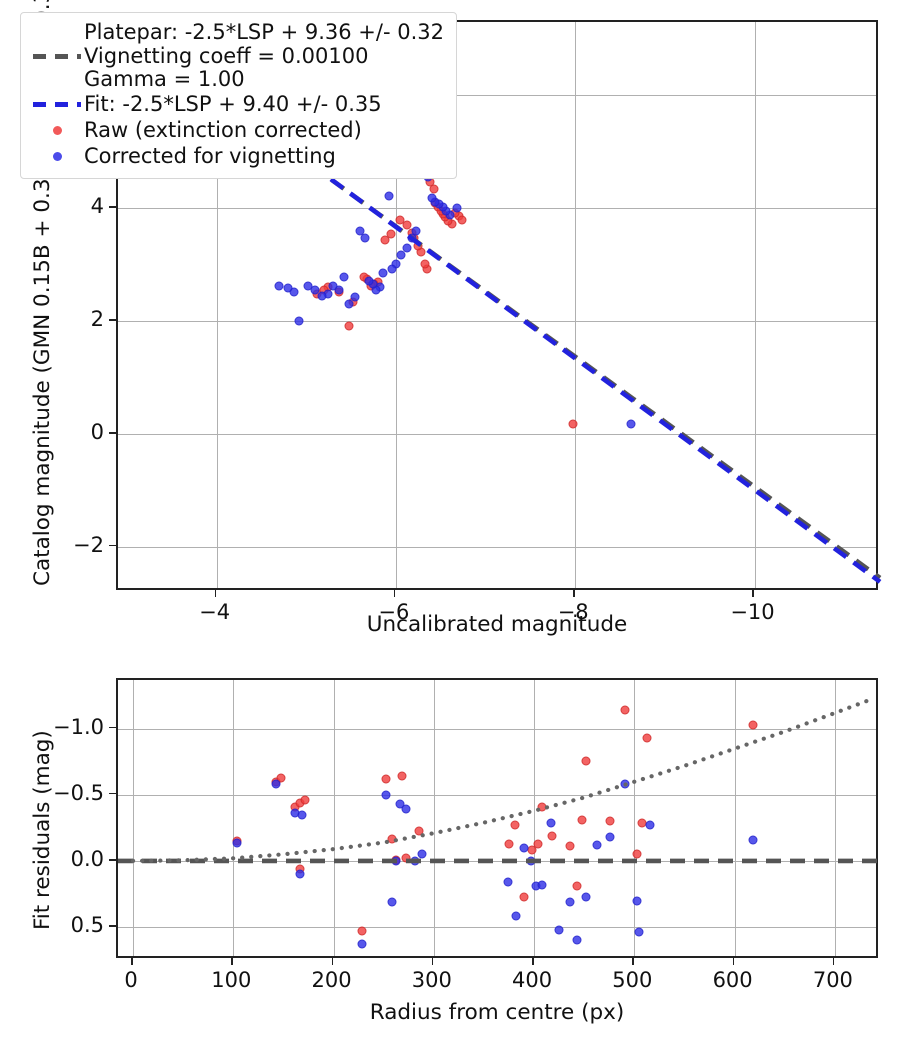  What do you see at coordinates (732, 980) in the screenshot?
I see `x-tick-label: 600` at bounding box center [732, 980].